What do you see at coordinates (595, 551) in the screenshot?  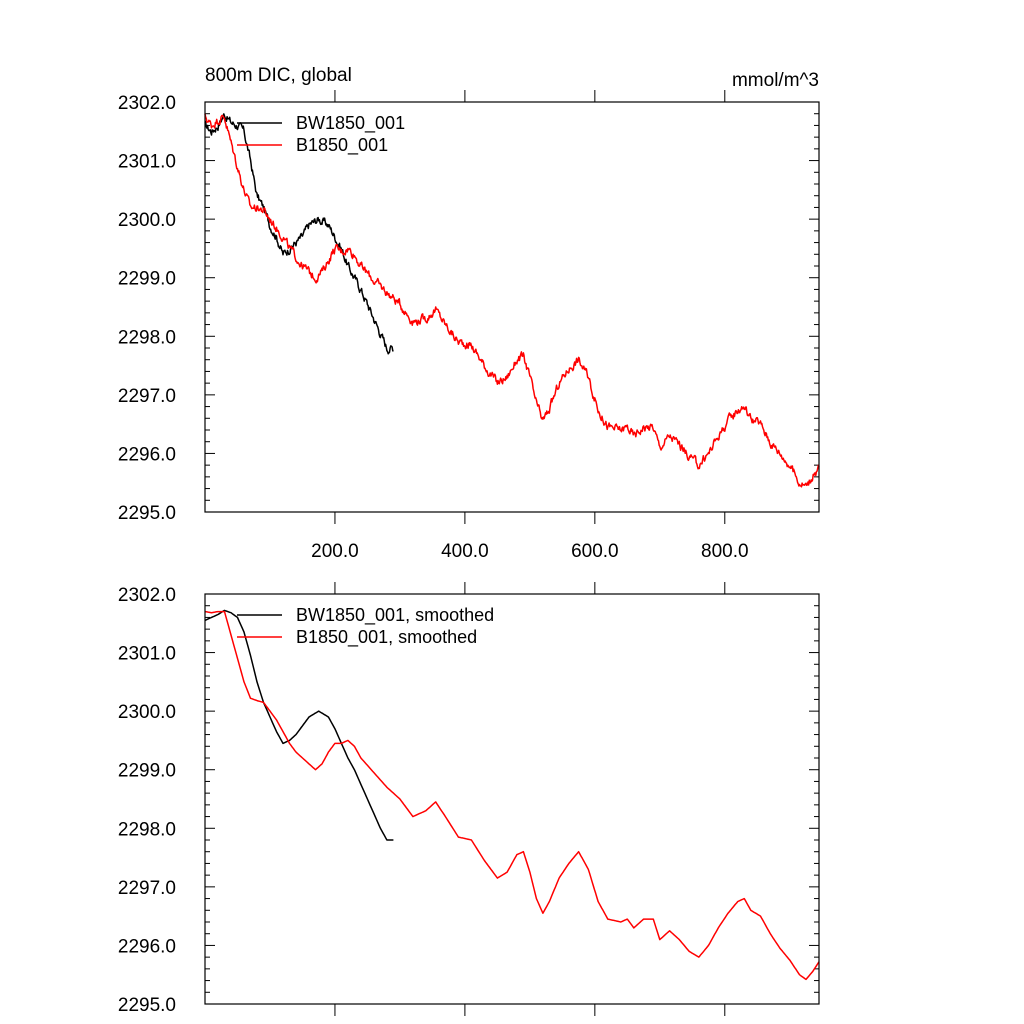 I see `x-tick-label: 600.0` at bounding box center [595, 551].